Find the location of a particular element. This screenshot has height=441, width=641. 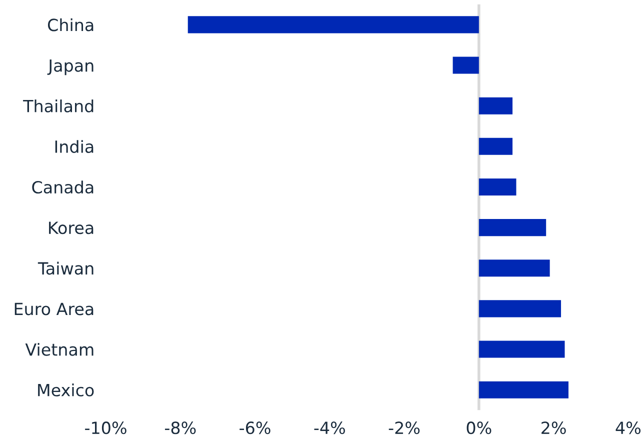

y-tick-label: Vietnam is located at coordinates (59, 349).